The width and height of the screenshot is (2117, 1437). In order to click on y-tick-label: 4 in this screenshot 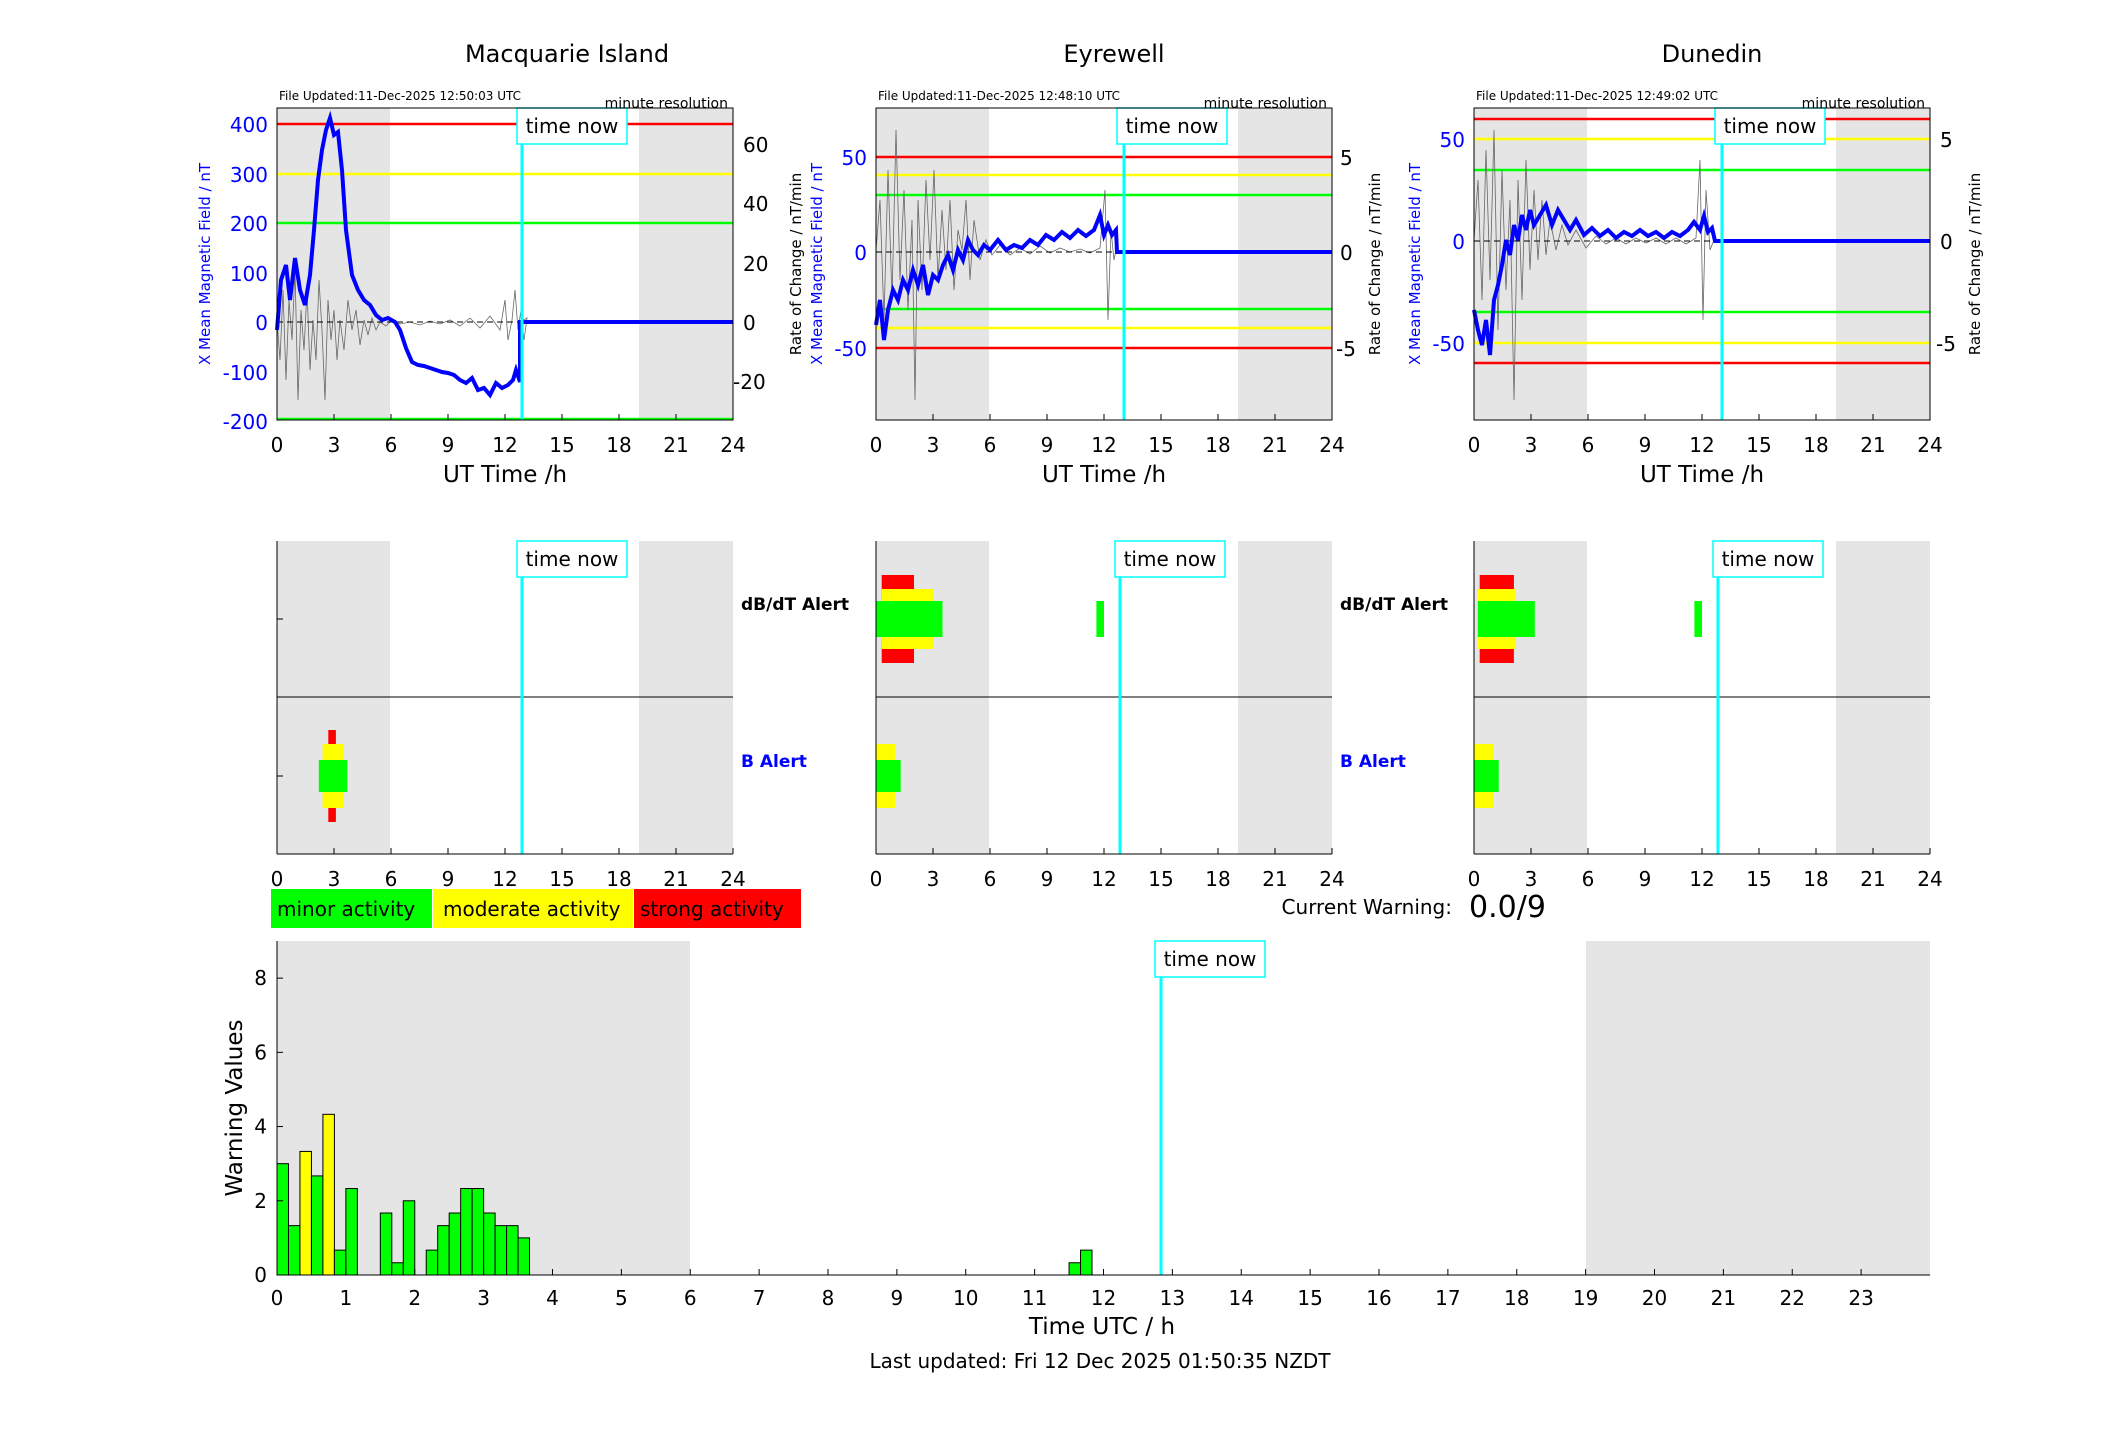, I will do `click(260, 1127)`.